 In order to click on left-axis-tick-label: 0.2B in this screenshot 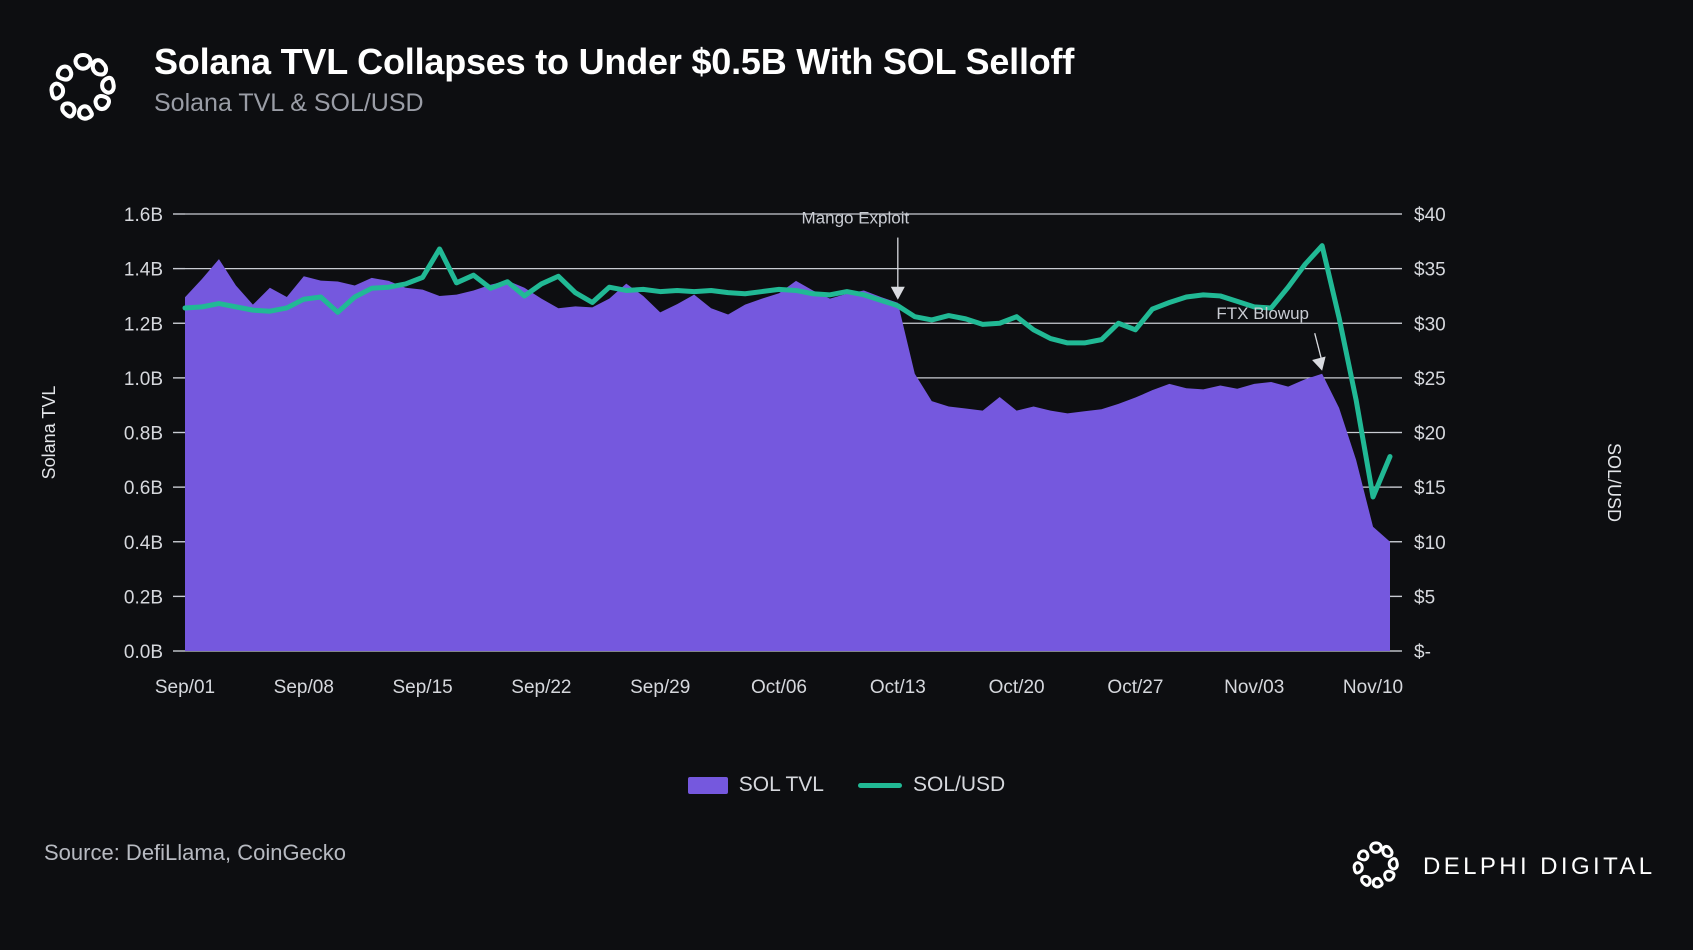, I will do `click(143, 597)`.